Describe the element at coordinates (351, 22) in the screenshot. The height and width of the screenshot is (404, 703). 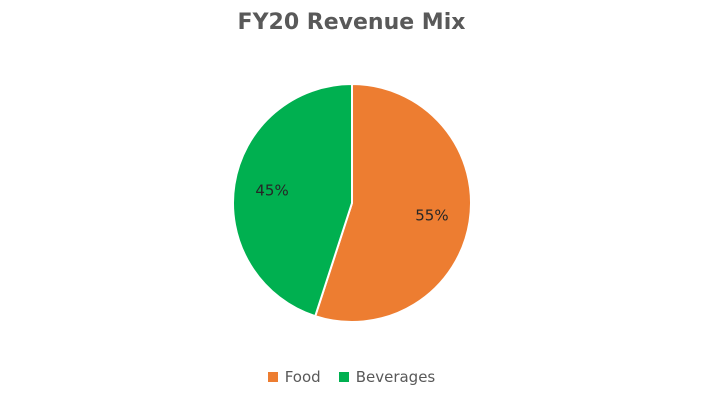
I see `chart-title: FY20 Revenue Mix` at that location.